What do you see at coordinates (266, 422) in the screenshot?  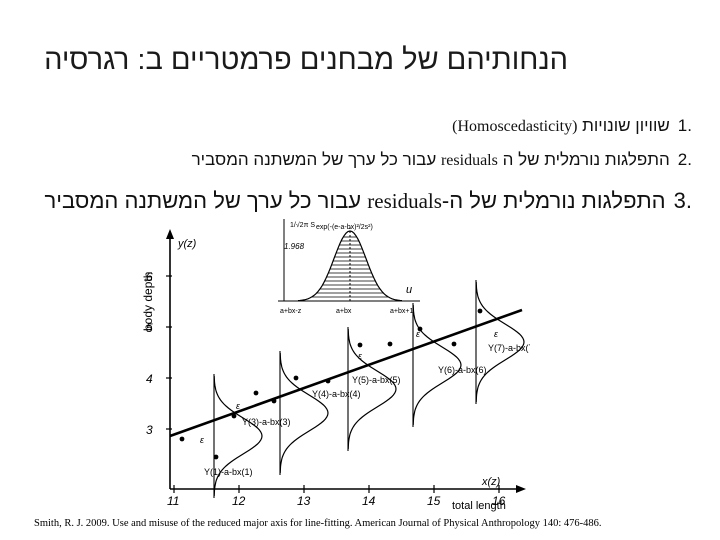 I see `annotation-3: Y(3)-a-bx(3)` at bounding box center [266, 422].